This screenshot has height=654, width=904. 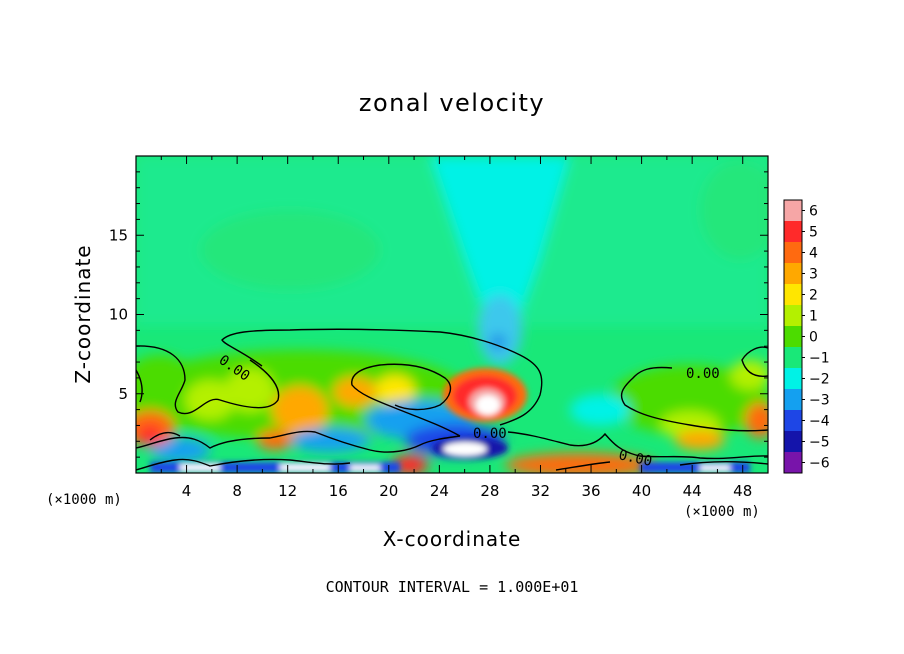 What do you see at coordinates (118, 315) in the screenshot?
I see `y-tick-label: 10` at bounding box center [118, 315].